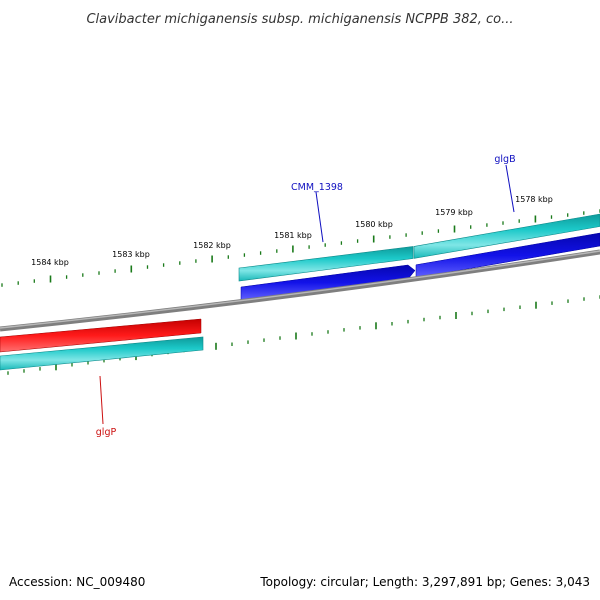 The width and height of the screenshot is (600, 600). Describe the element at coordinates (534, 199) in the screenshot. I see `scale-label-1578kbp: 1578 kbp` at that location.